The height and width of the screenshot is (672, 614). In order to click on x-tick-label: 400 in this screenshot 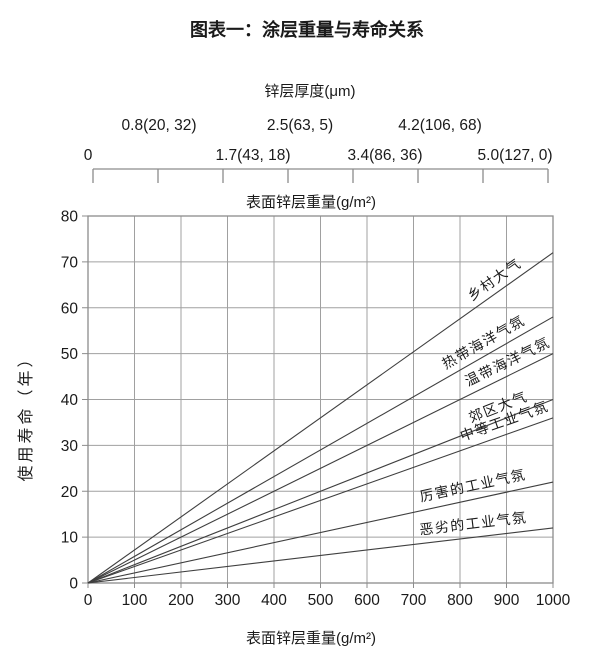, I will do `click(274, 600)`.